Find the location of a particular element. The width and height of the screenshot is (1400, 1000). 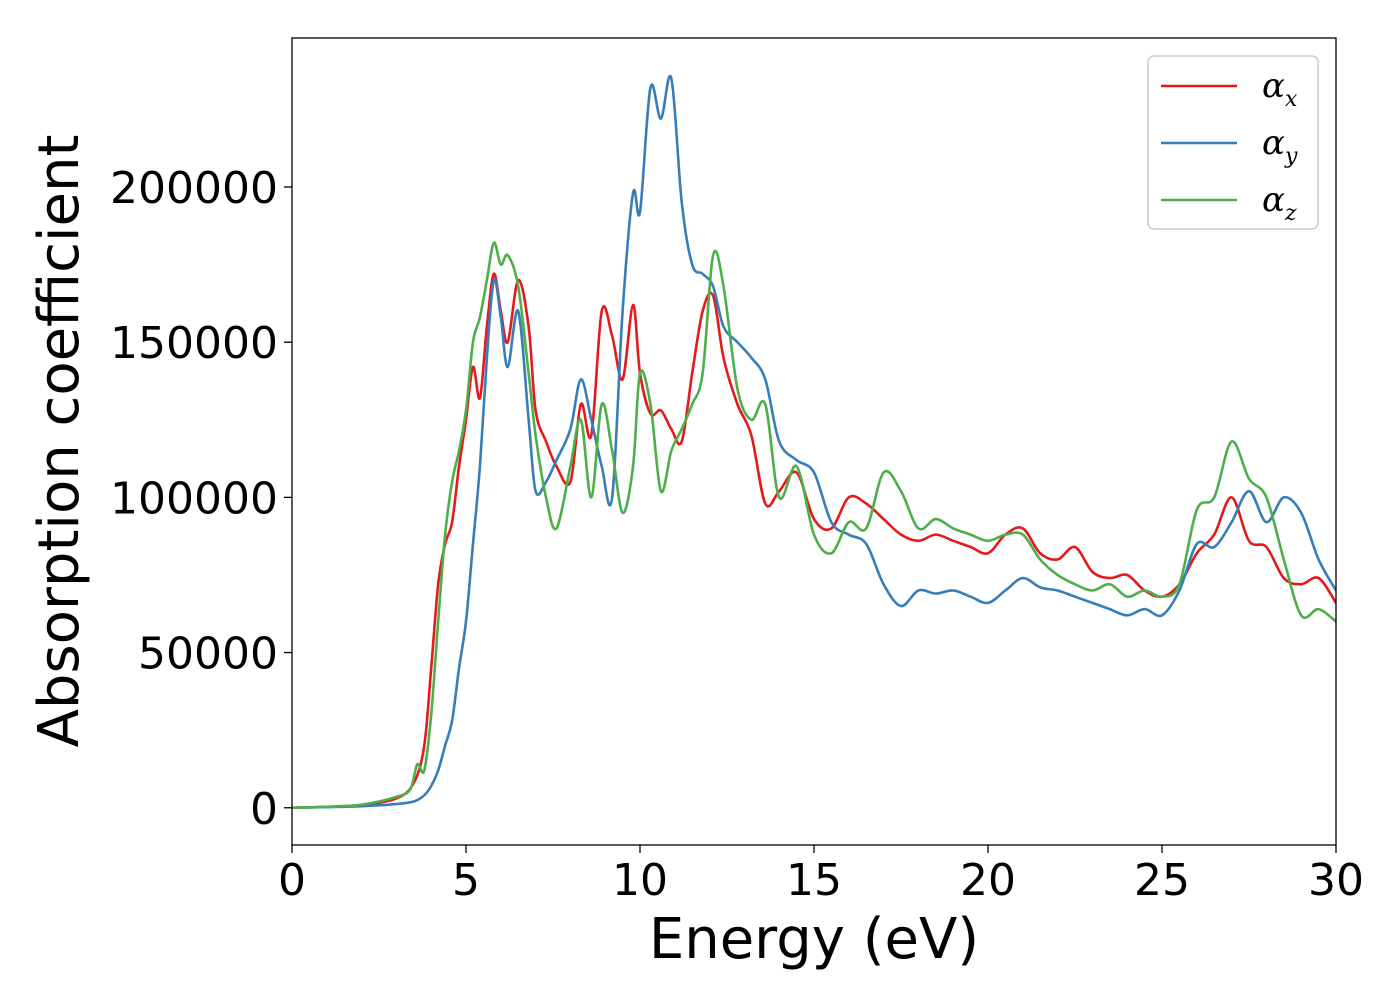

x-axis-title: Energy (eV) is located at coordinates (814, 939).